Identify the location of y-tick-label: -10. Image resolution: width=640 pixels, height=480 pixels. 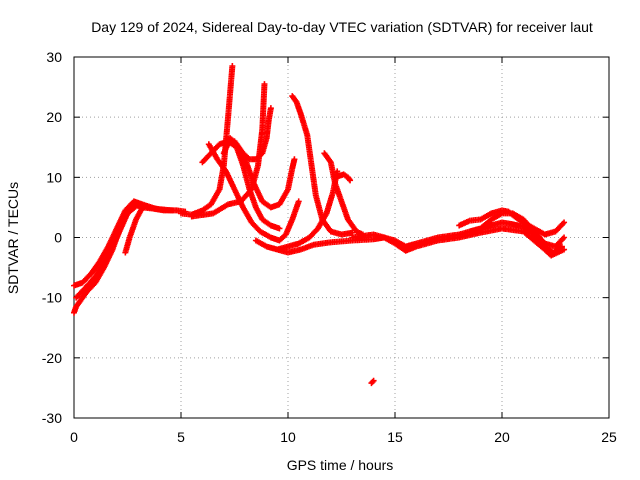
(52, 298).